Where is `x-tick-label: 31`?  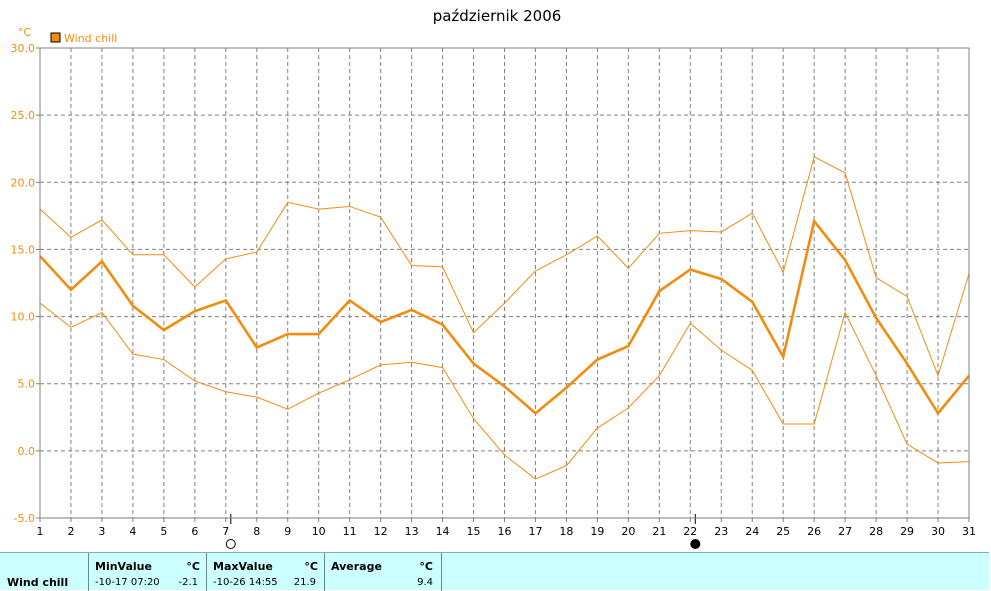
x-tick-label: 31 is located at coordinates (969, 531).